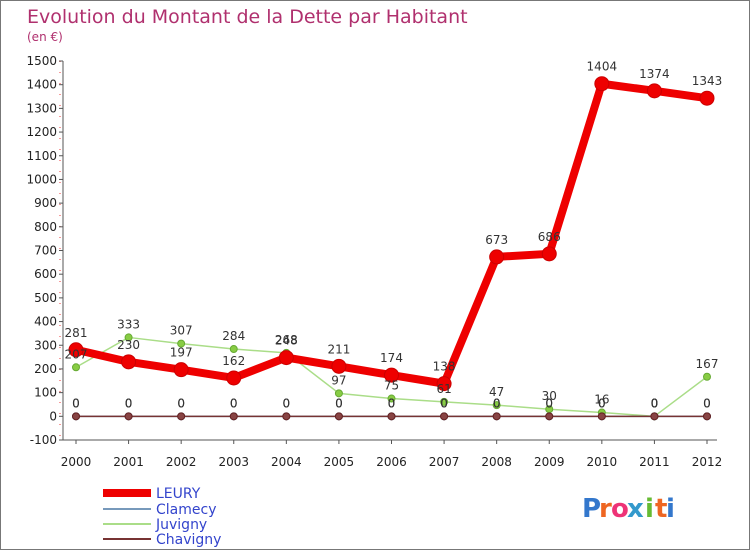  Describe the element at coordinates (338, 349) in the screenshot. I see `data-label-leury: 211` at that location.